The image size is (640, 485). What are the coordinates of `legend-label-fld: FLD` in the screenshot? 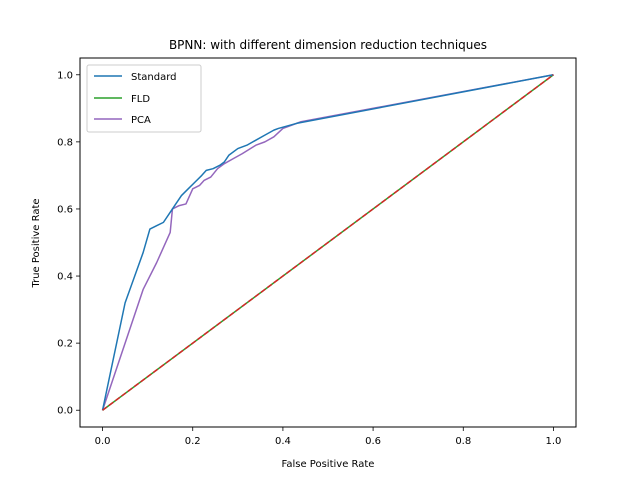 It's located at (140, 99).